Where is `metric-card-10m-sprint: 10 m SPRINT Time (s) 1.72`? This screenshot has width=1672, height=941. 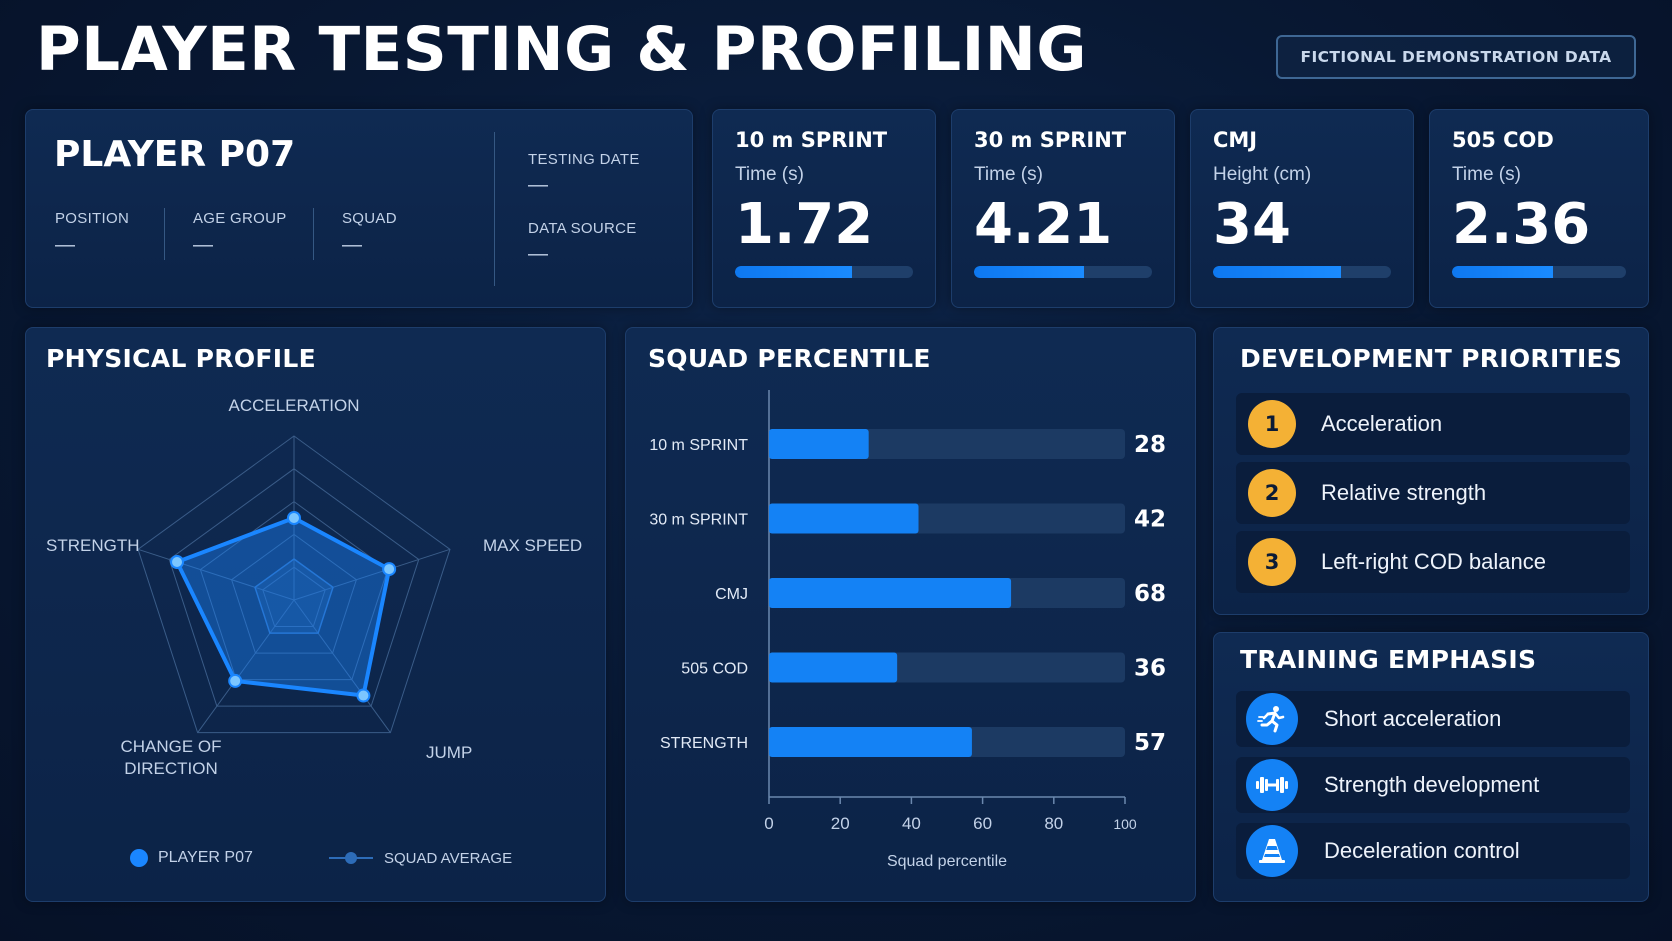 metric-card-10m-sprint: 10 m SPRINT Time (s) 1.72 is located at coordinates (824, 208).